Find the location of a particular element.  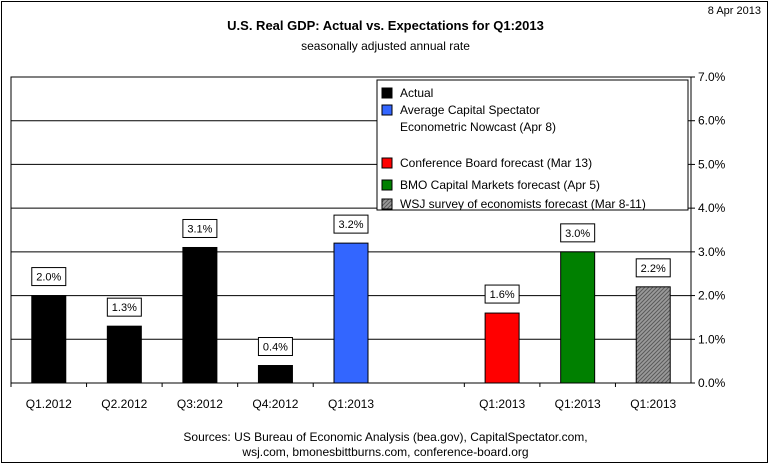

y-tick-label: 5.0% is located at coordinates (712, 164).